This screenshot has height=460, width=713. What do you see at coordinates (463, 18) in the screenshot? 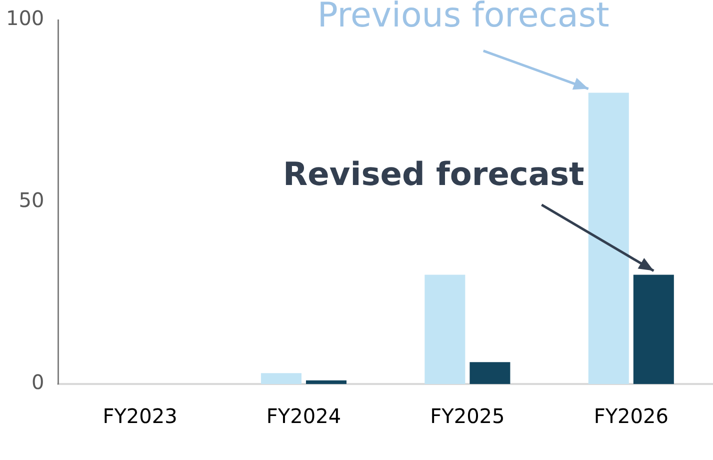
I see `annotation: Previous forecast` at bounding box center [463, 18].